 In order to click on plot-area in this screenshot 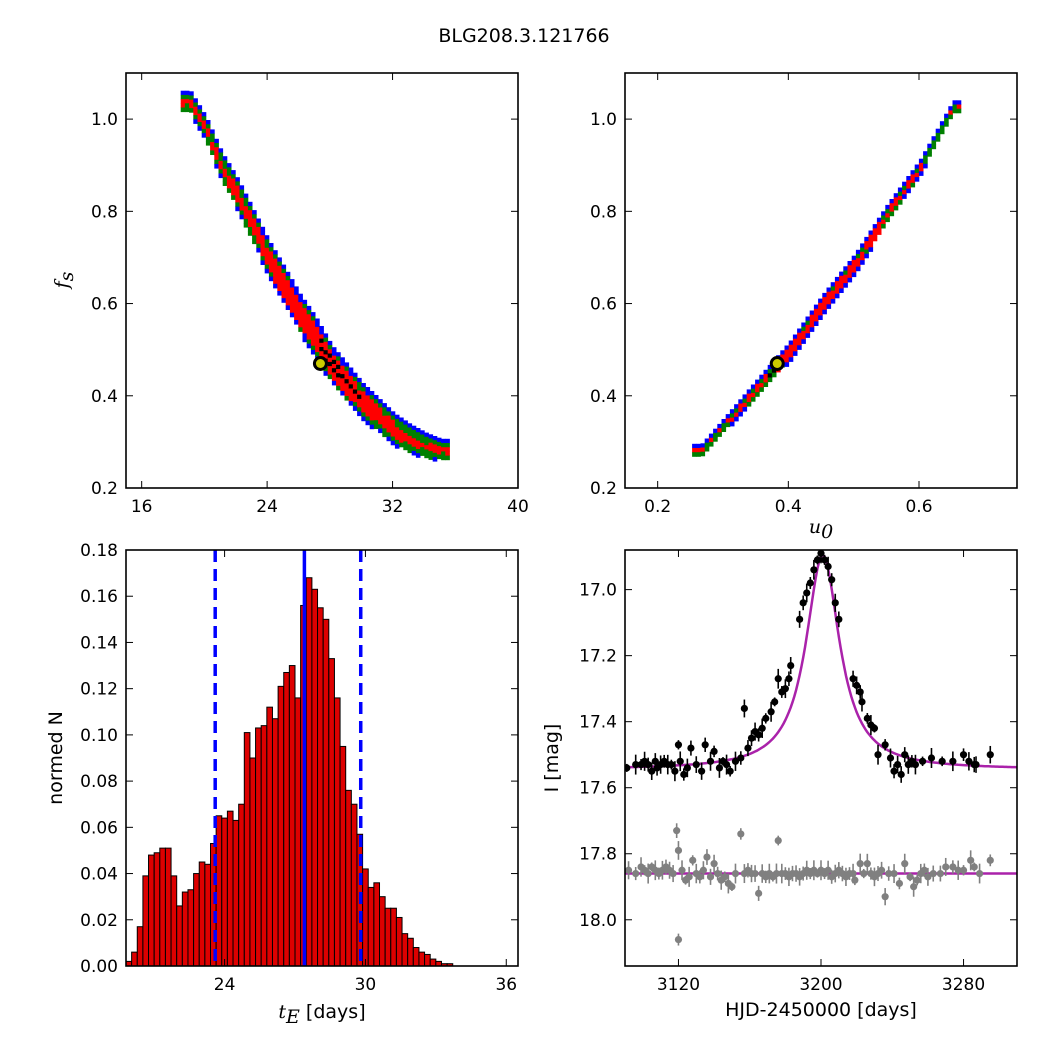, I will do `click(821, 748)`.